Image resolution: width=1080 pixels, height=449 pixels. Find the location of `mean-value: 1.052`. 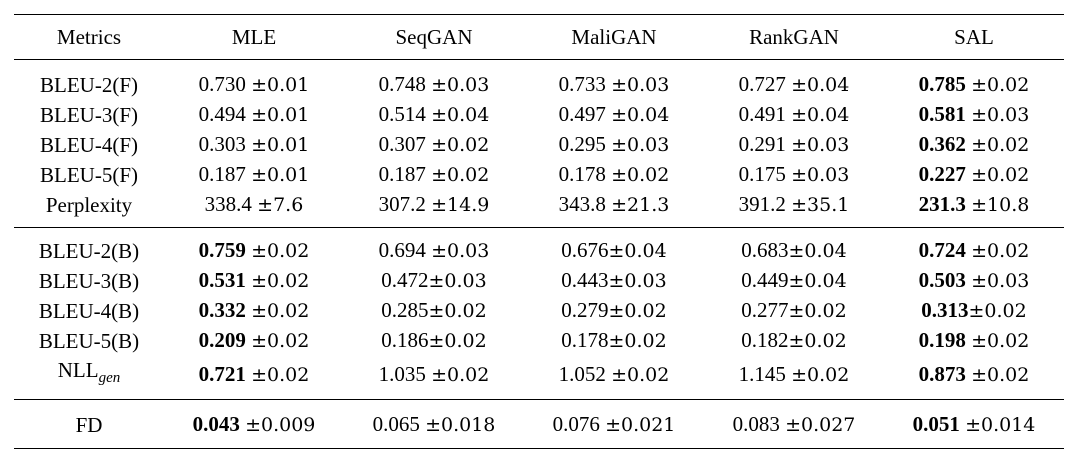

mean-value: 1.052 is located at coordinates (582, 373).